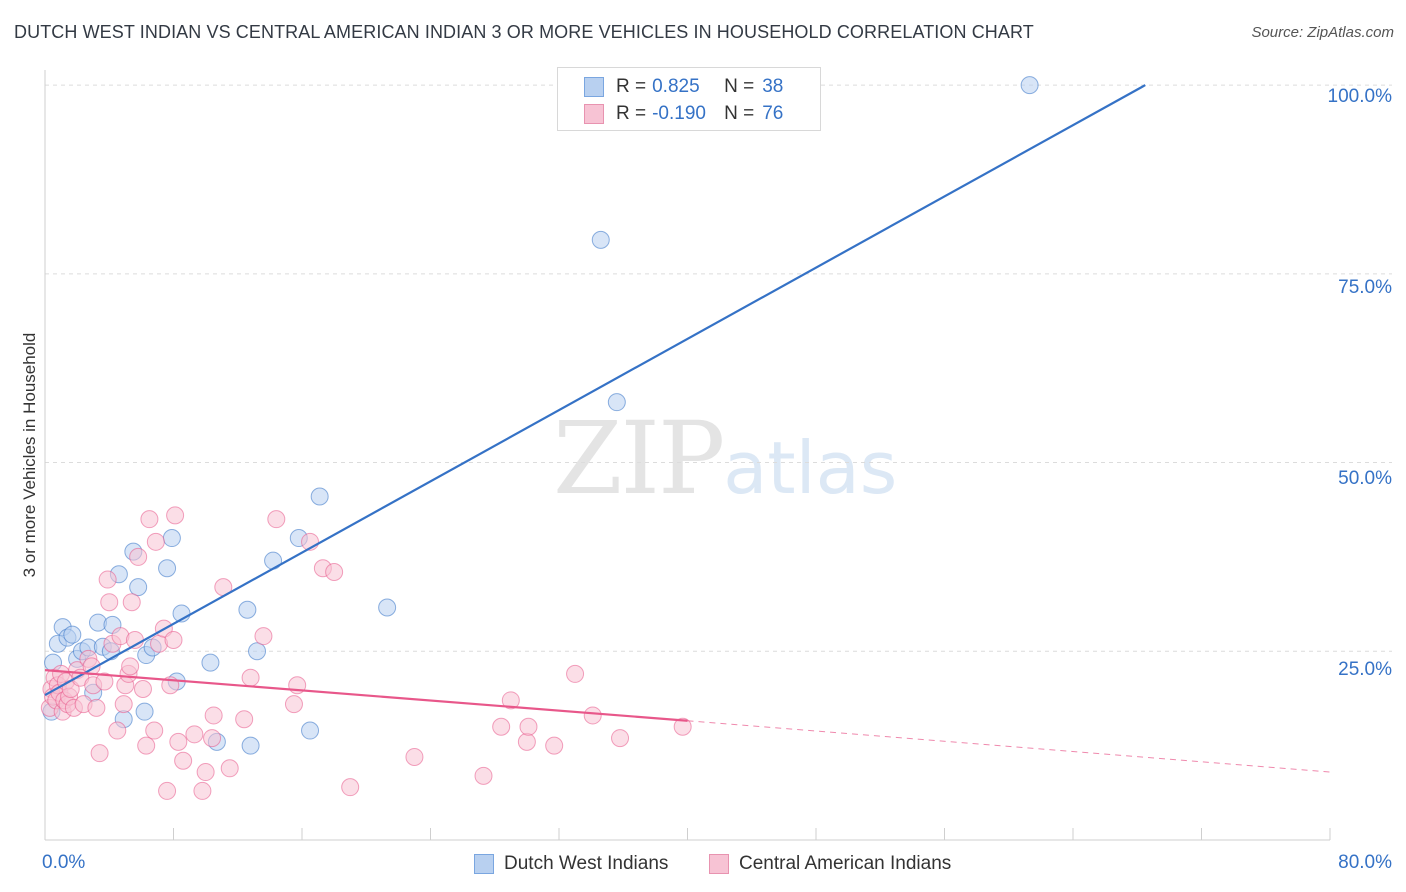  I want to click on y-tick-label-50: 50.0%, so click(1365, 478).